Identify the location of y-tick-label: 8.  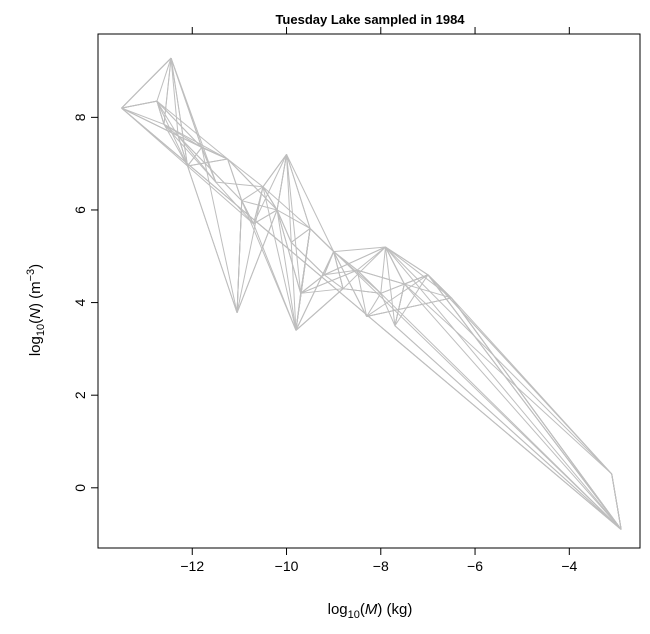
(80, 117).